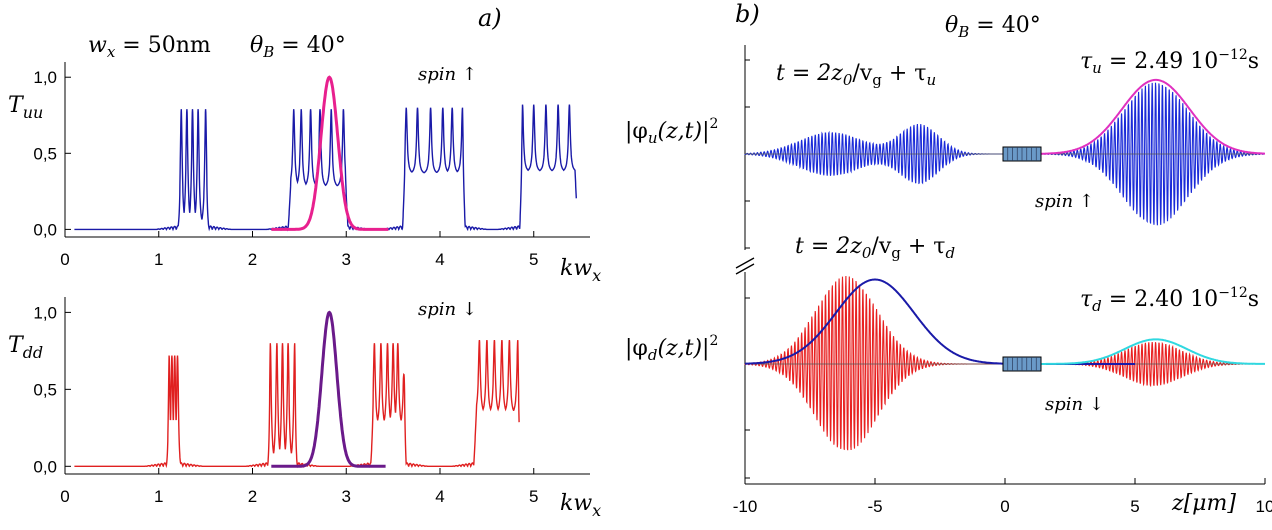 The image size is (1272, 530). I want to click on phi-u-ylabel: |φu(z,t)|2, so click(671, 131).